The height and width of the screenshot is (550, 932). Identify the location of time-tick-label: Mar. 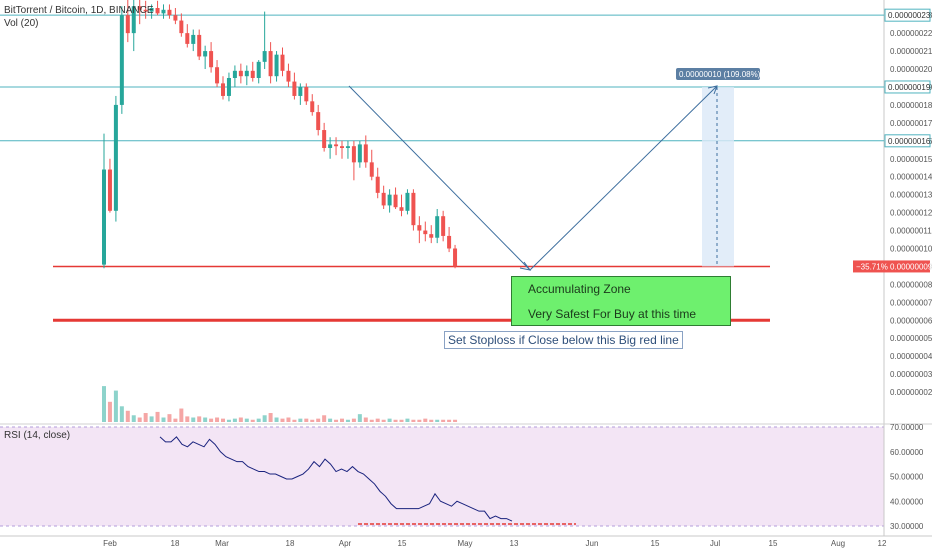
(222, 543).